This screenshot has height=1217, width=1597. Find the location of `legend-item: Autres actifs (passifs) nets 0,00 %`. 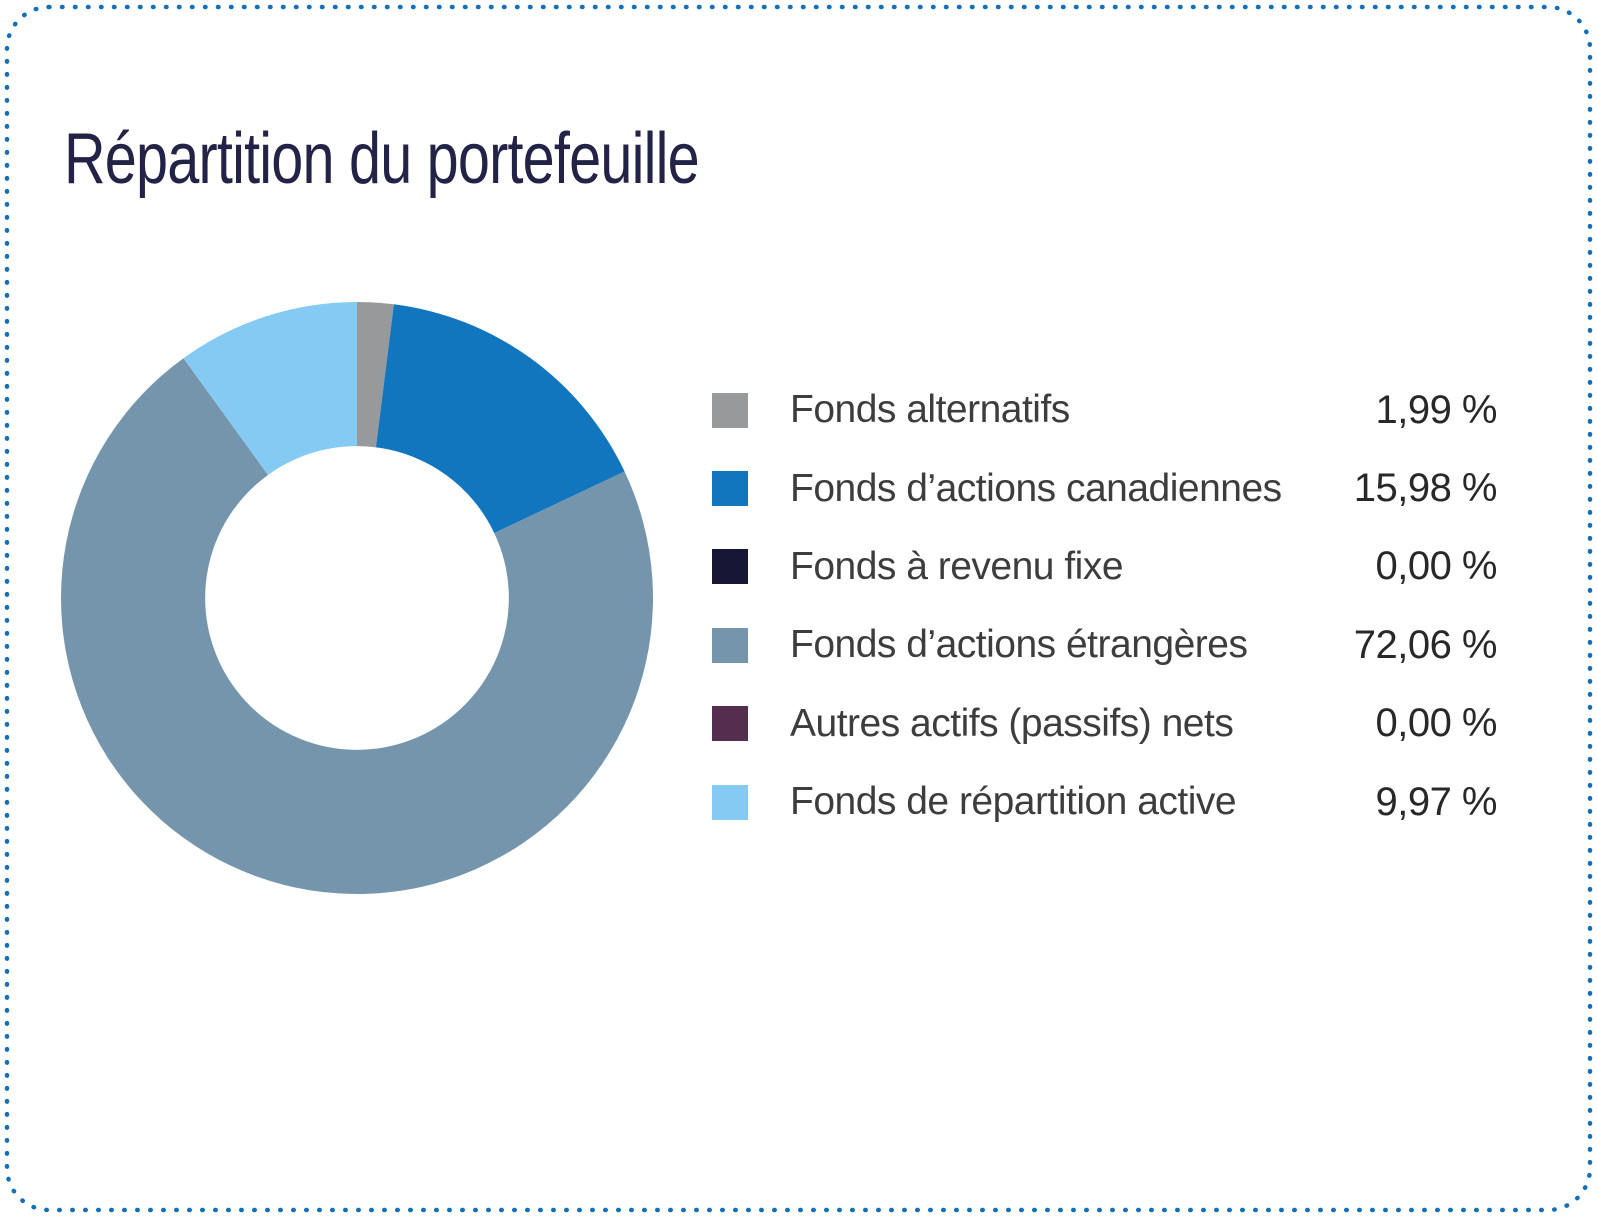

legend-item: Autres actifs (passifs) nets 0,00 % is located at coordinates (1104, 724).